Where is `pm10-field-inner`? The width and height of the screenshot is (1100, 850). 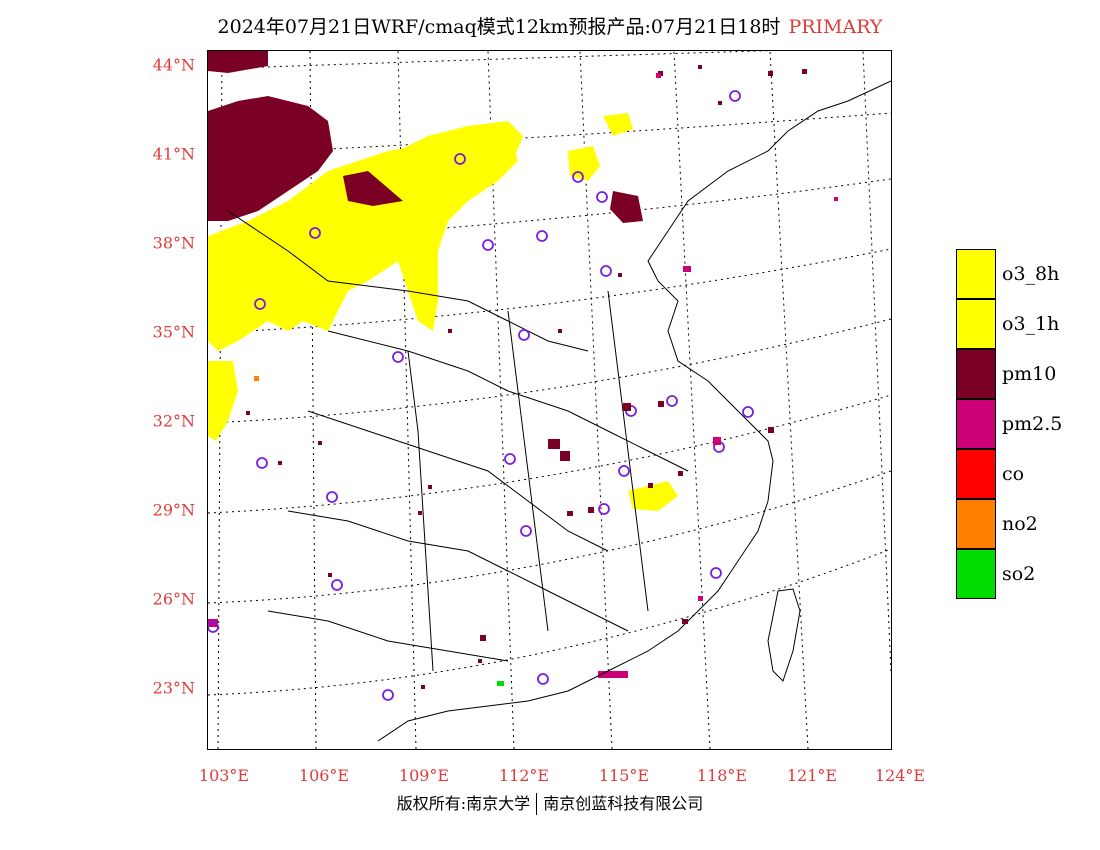 pm10-field-inner is located at coordinates (373, 188).